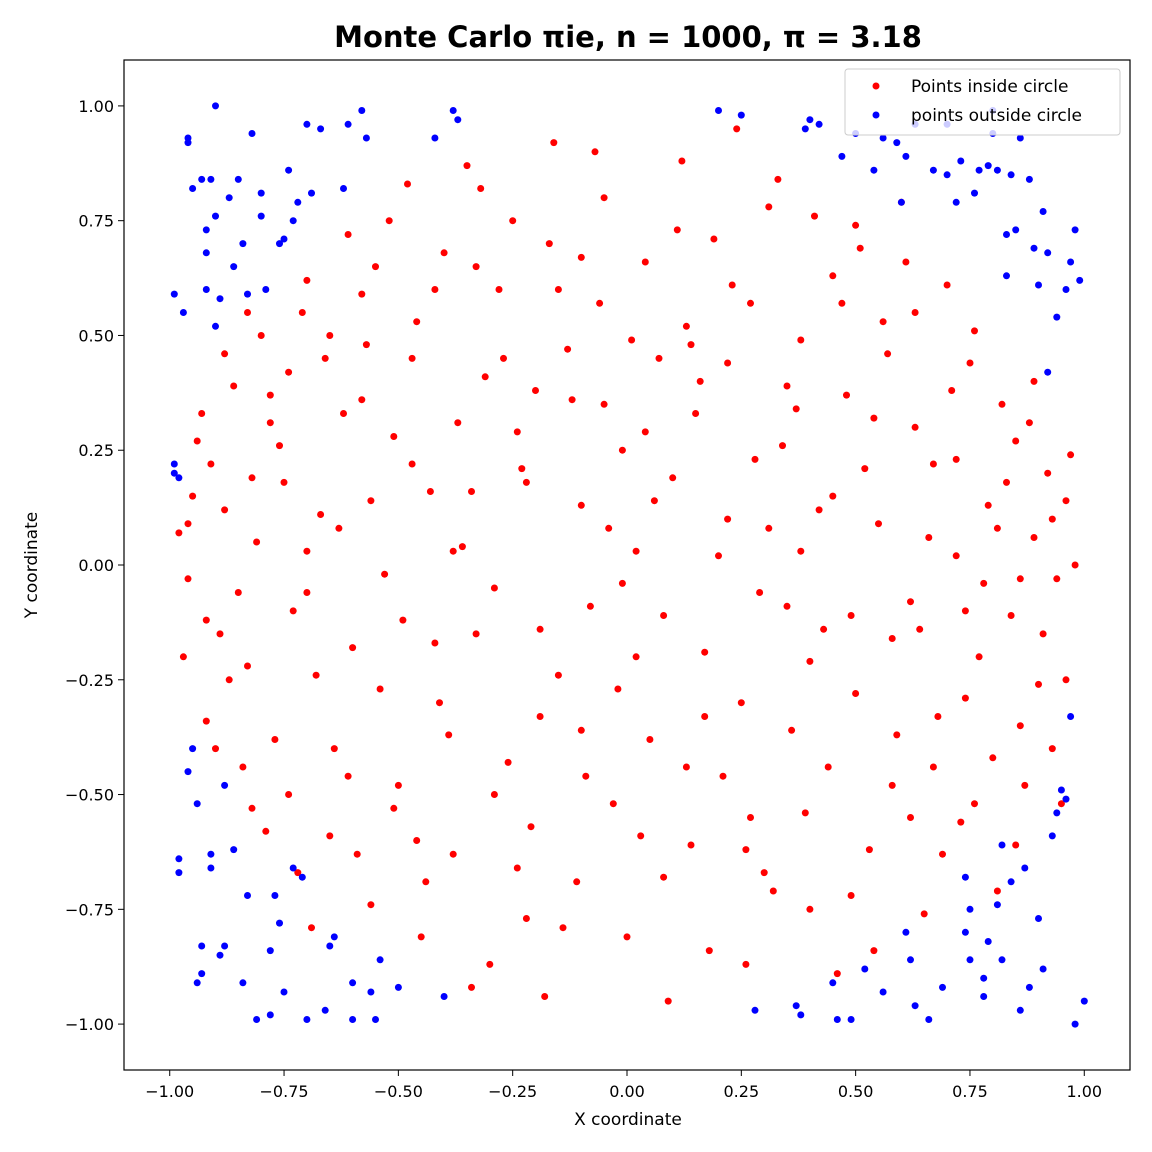 The height and width of the screenshot is (1152, 1152). What do you see at coordinates (96, 450) in the screenshot?
I see `y-tick-label: 0.25` at bounding box center [96, 450].